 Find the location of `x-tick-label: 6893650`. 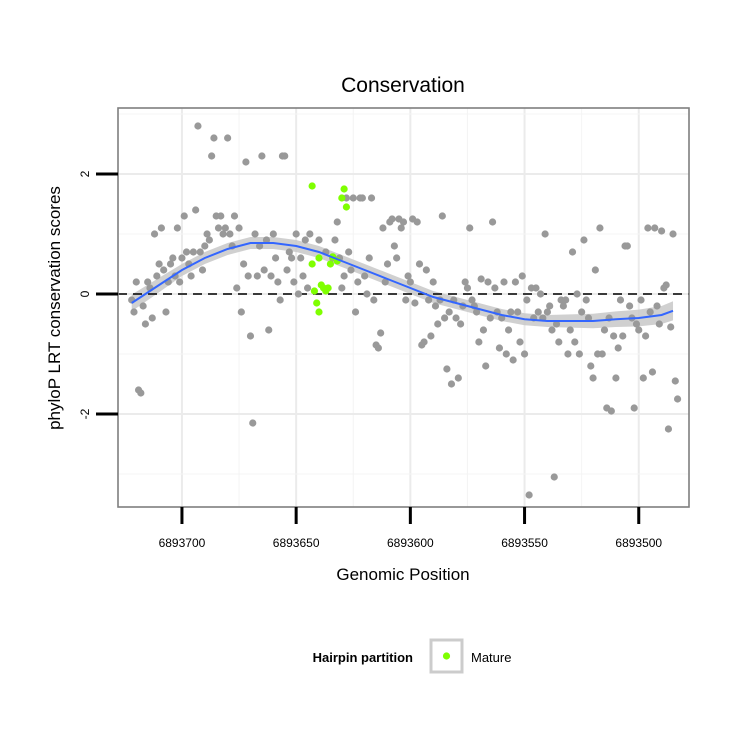

x-tick-label: 6893650 is located at coordinates (296, 543).